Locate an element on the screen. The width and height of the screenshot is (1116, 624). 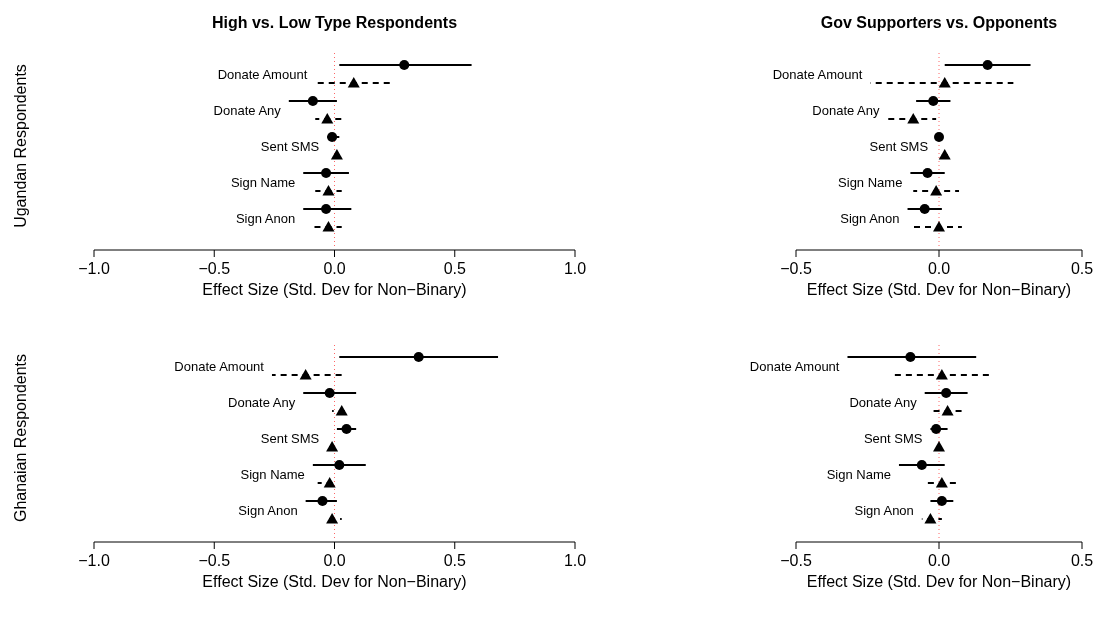
chart-title: High vs. Low Type Respondents is located at coordinates (334, 22).